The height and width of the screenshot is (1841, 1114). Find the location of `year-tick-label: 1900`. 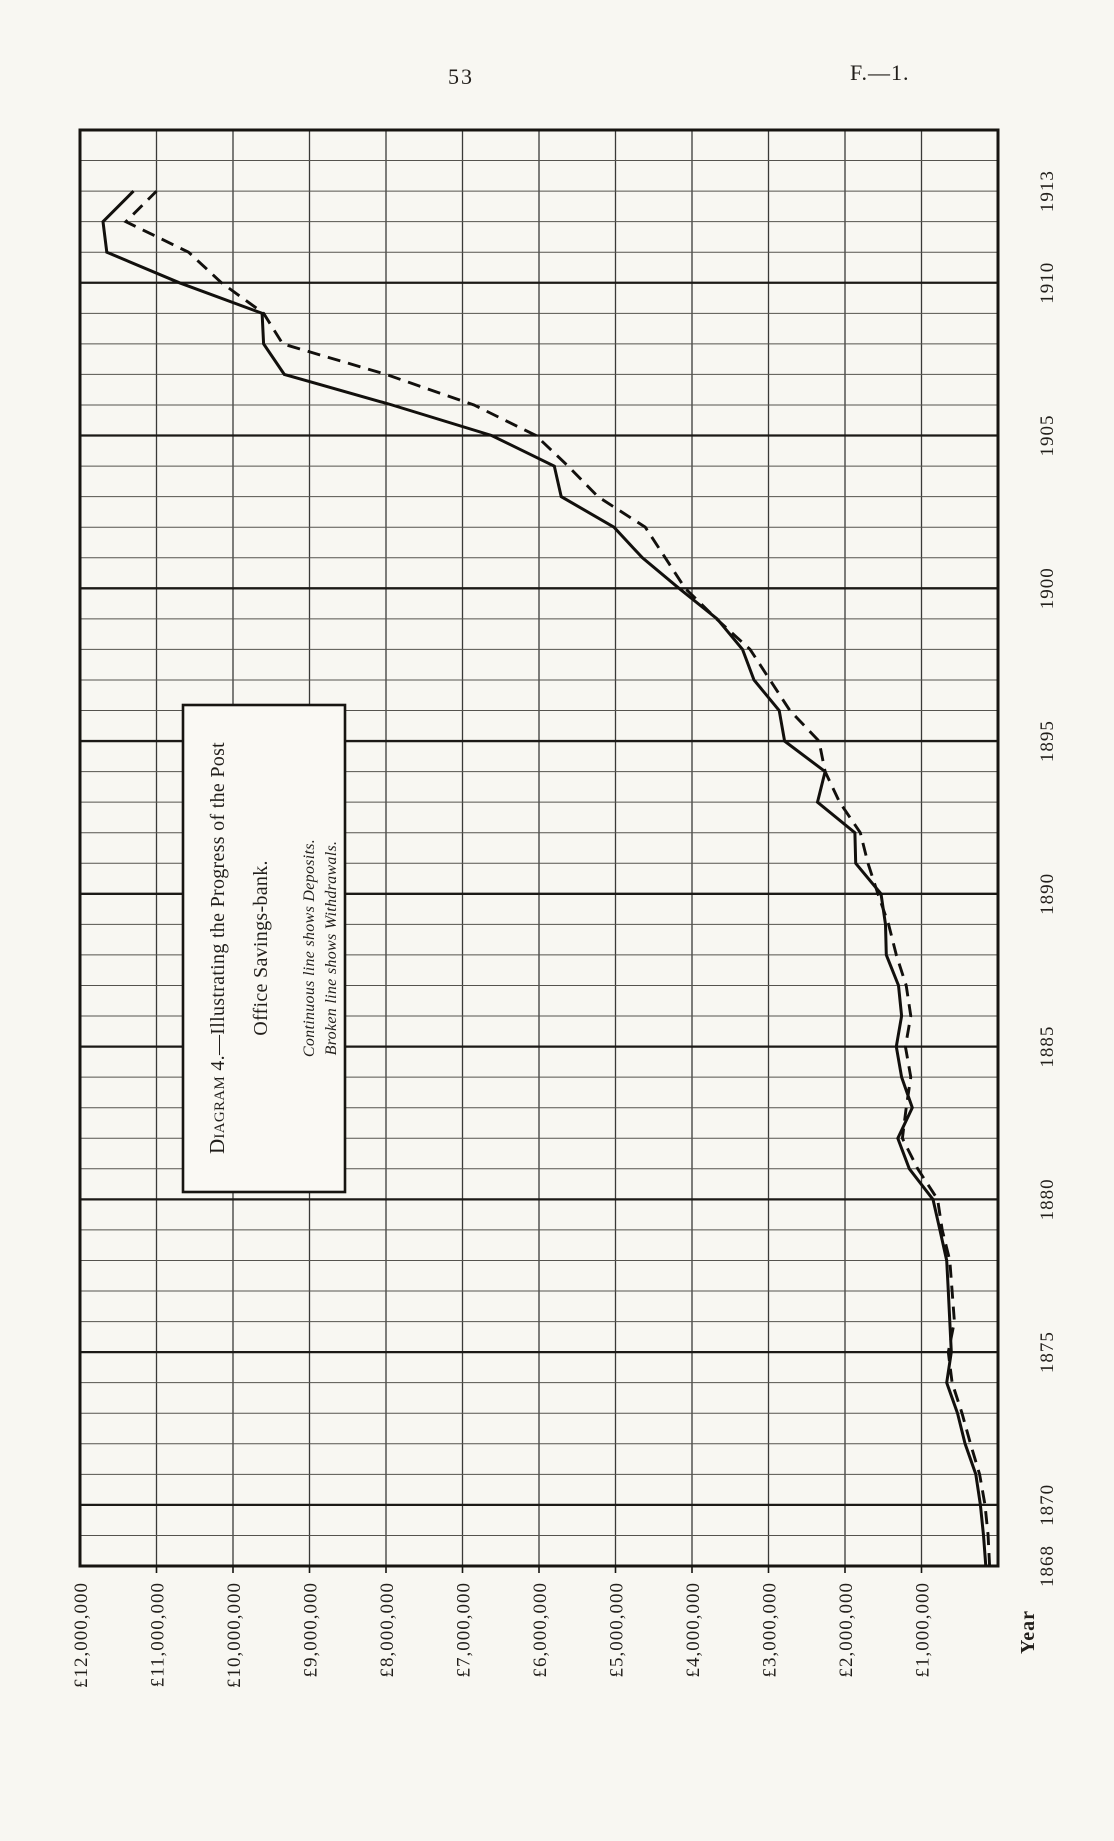

year-tick-label: 1900 is located at coordinates (1047, 588).